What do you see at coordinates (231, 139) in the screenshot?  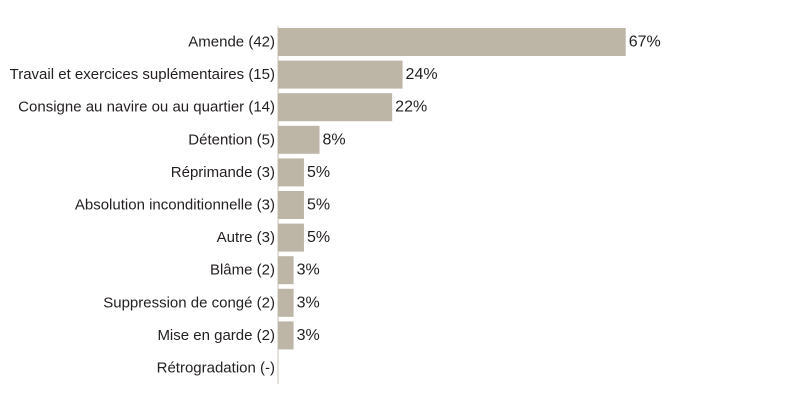 I see `category-label: Détention (5)` at bounding box center [231, 139].